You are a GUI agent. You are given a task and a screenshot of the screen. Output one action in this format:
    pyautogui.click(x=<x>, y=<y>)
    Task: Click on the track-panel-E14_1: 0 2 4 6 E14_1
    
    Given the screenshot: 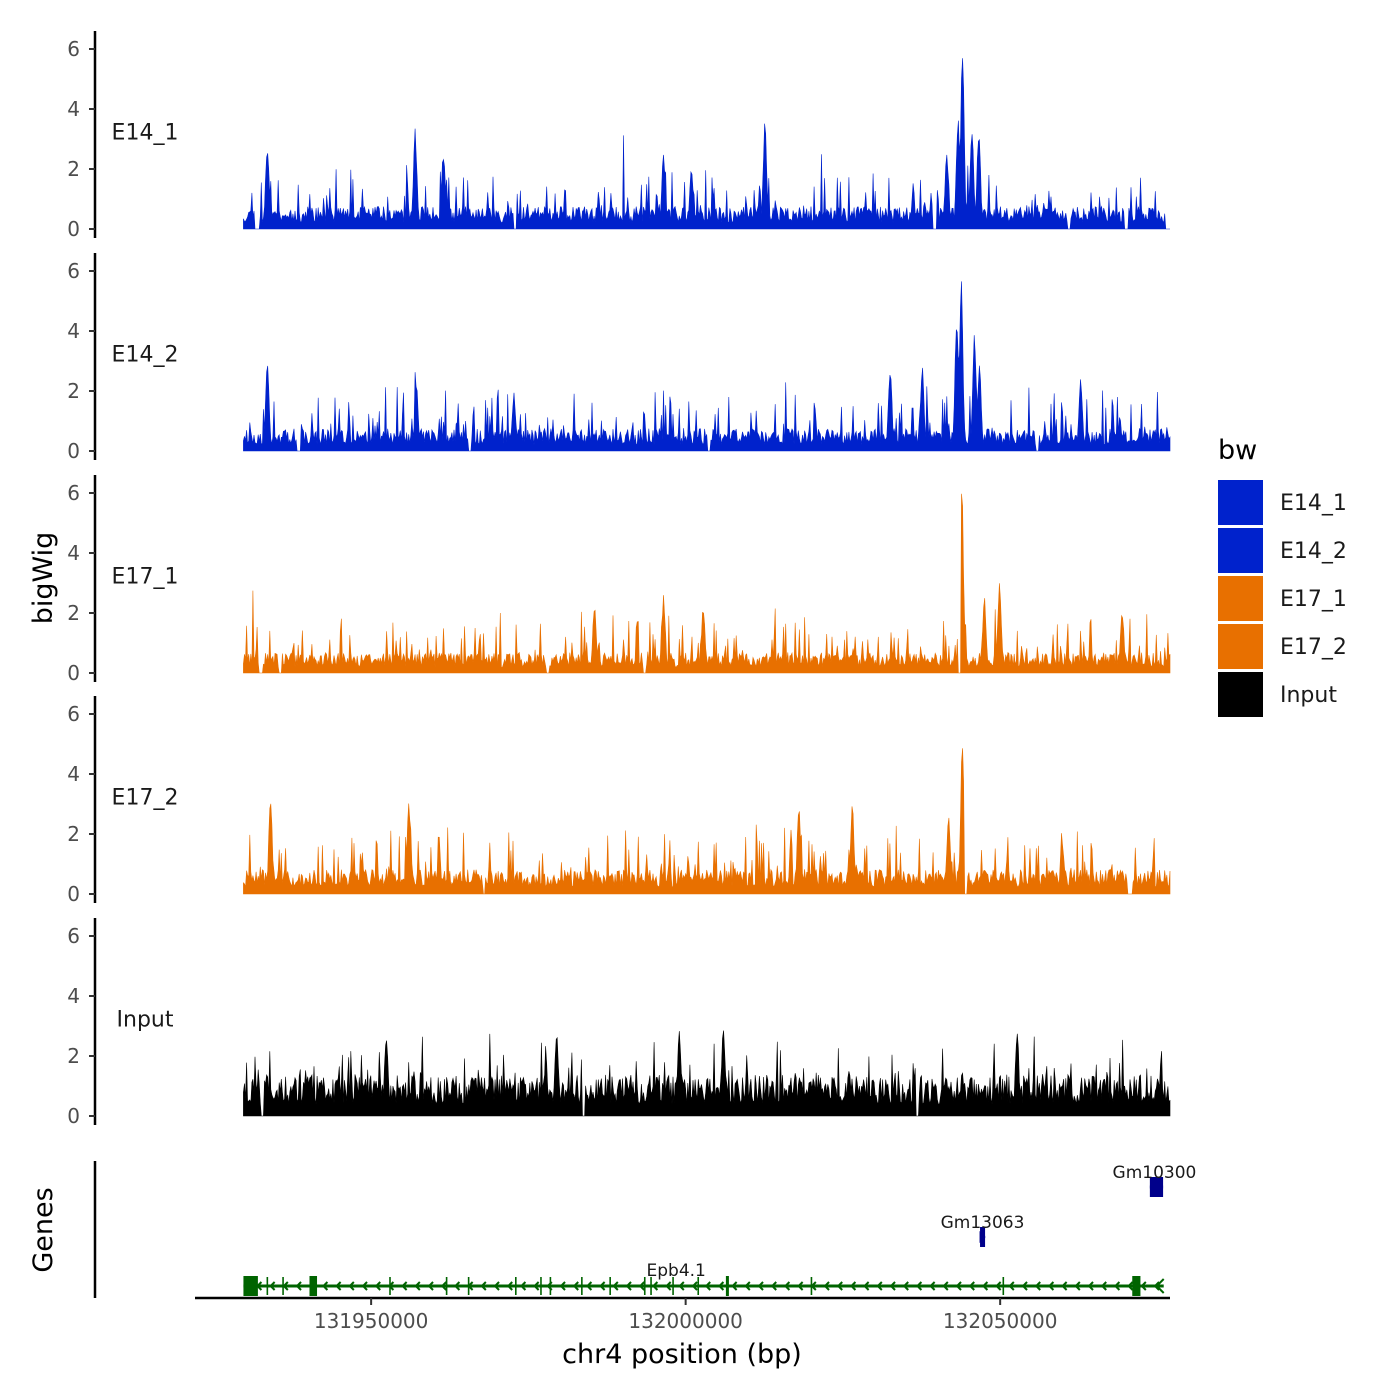 What is the action you would take?
    pyautogui.click(x=618, y=136)
    